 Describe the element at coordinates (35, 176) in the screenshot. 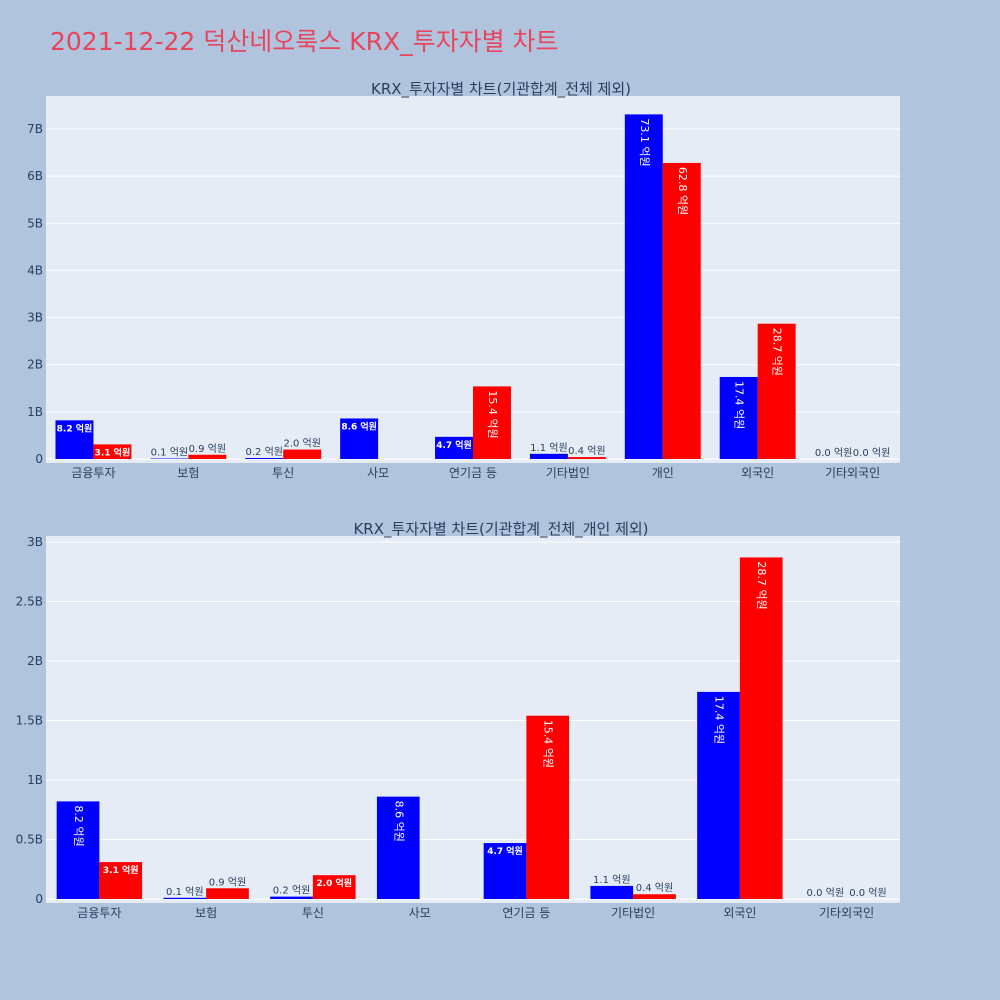

I see `y-tick-label: 6B` at that location.